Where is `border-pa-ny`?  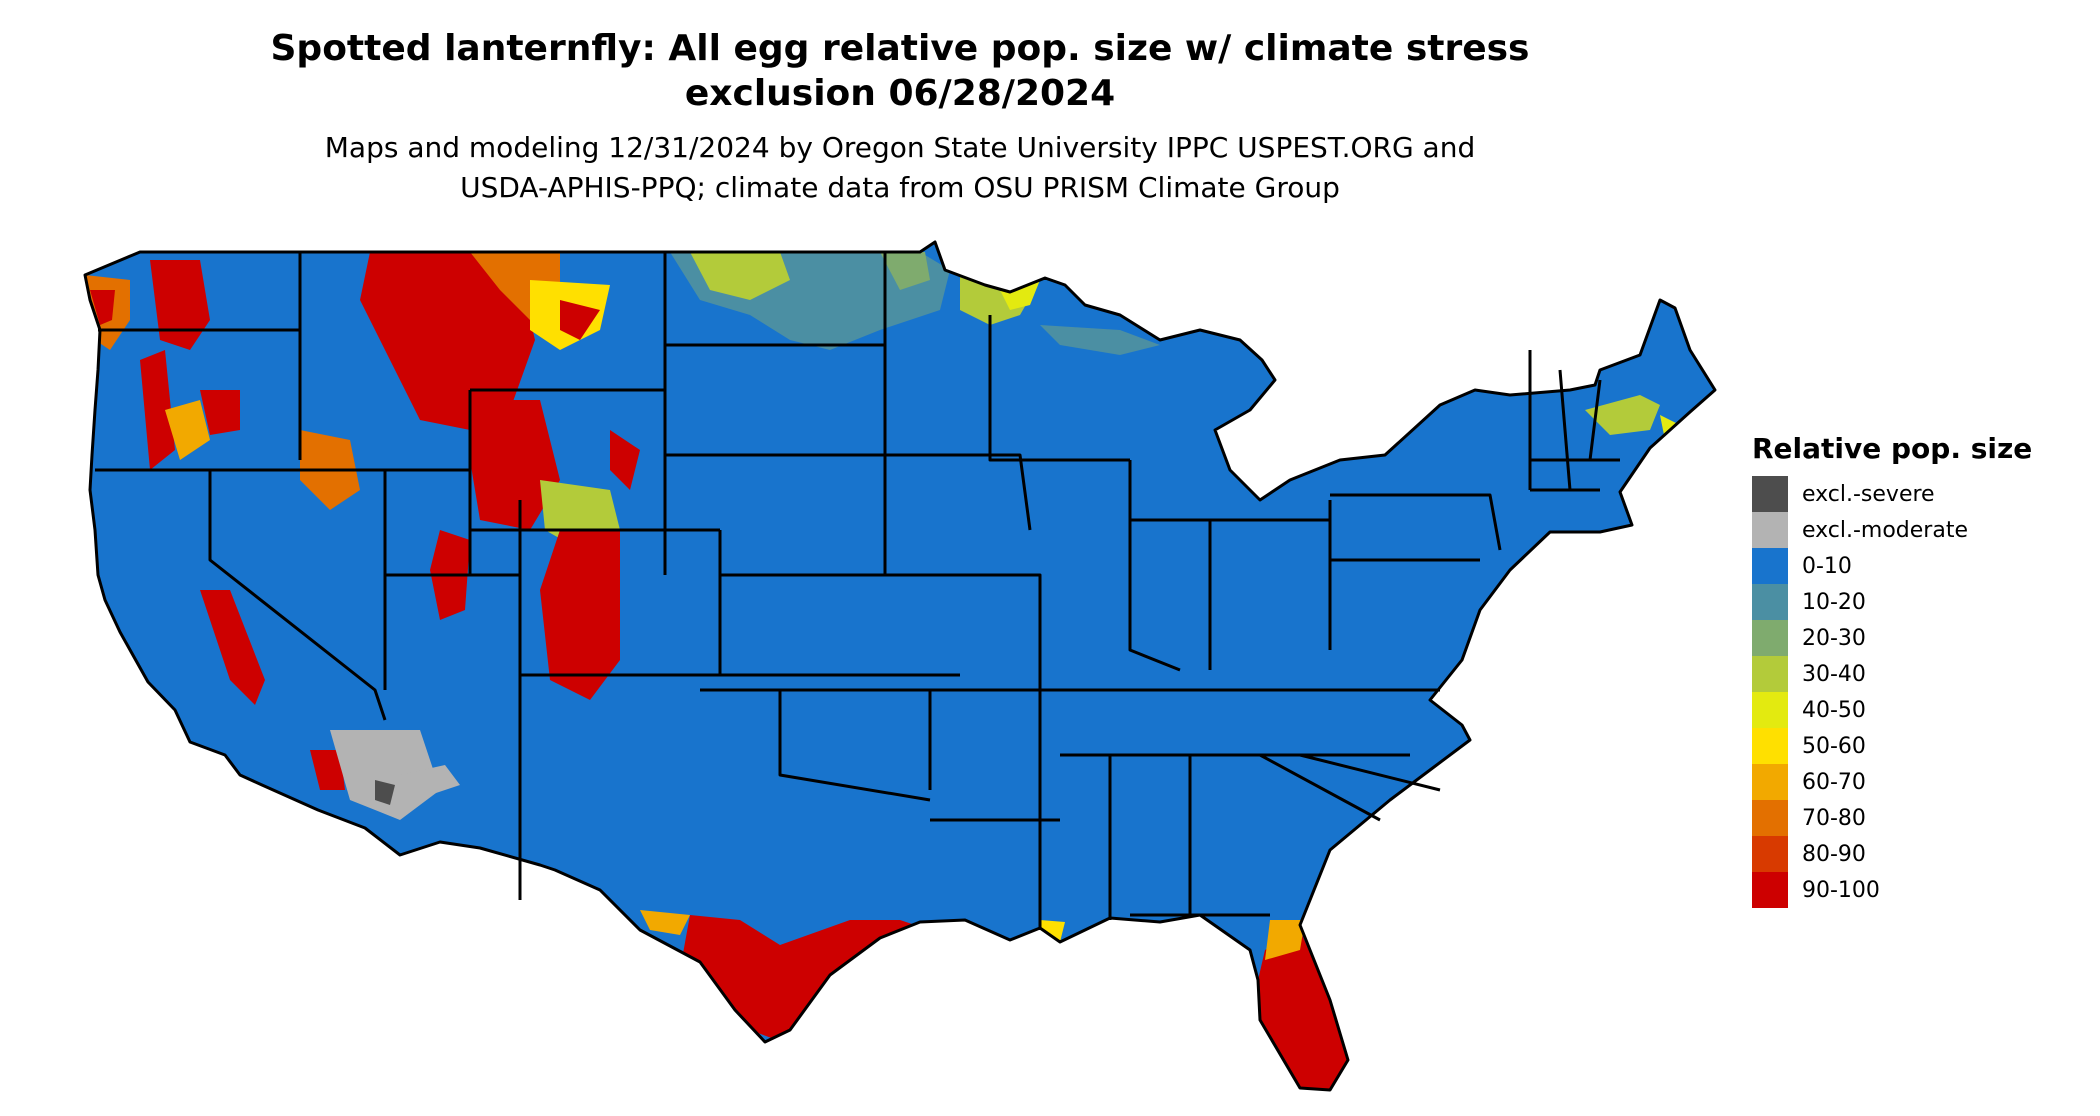
border-pa-ny is located at coordinates (1416, 522).